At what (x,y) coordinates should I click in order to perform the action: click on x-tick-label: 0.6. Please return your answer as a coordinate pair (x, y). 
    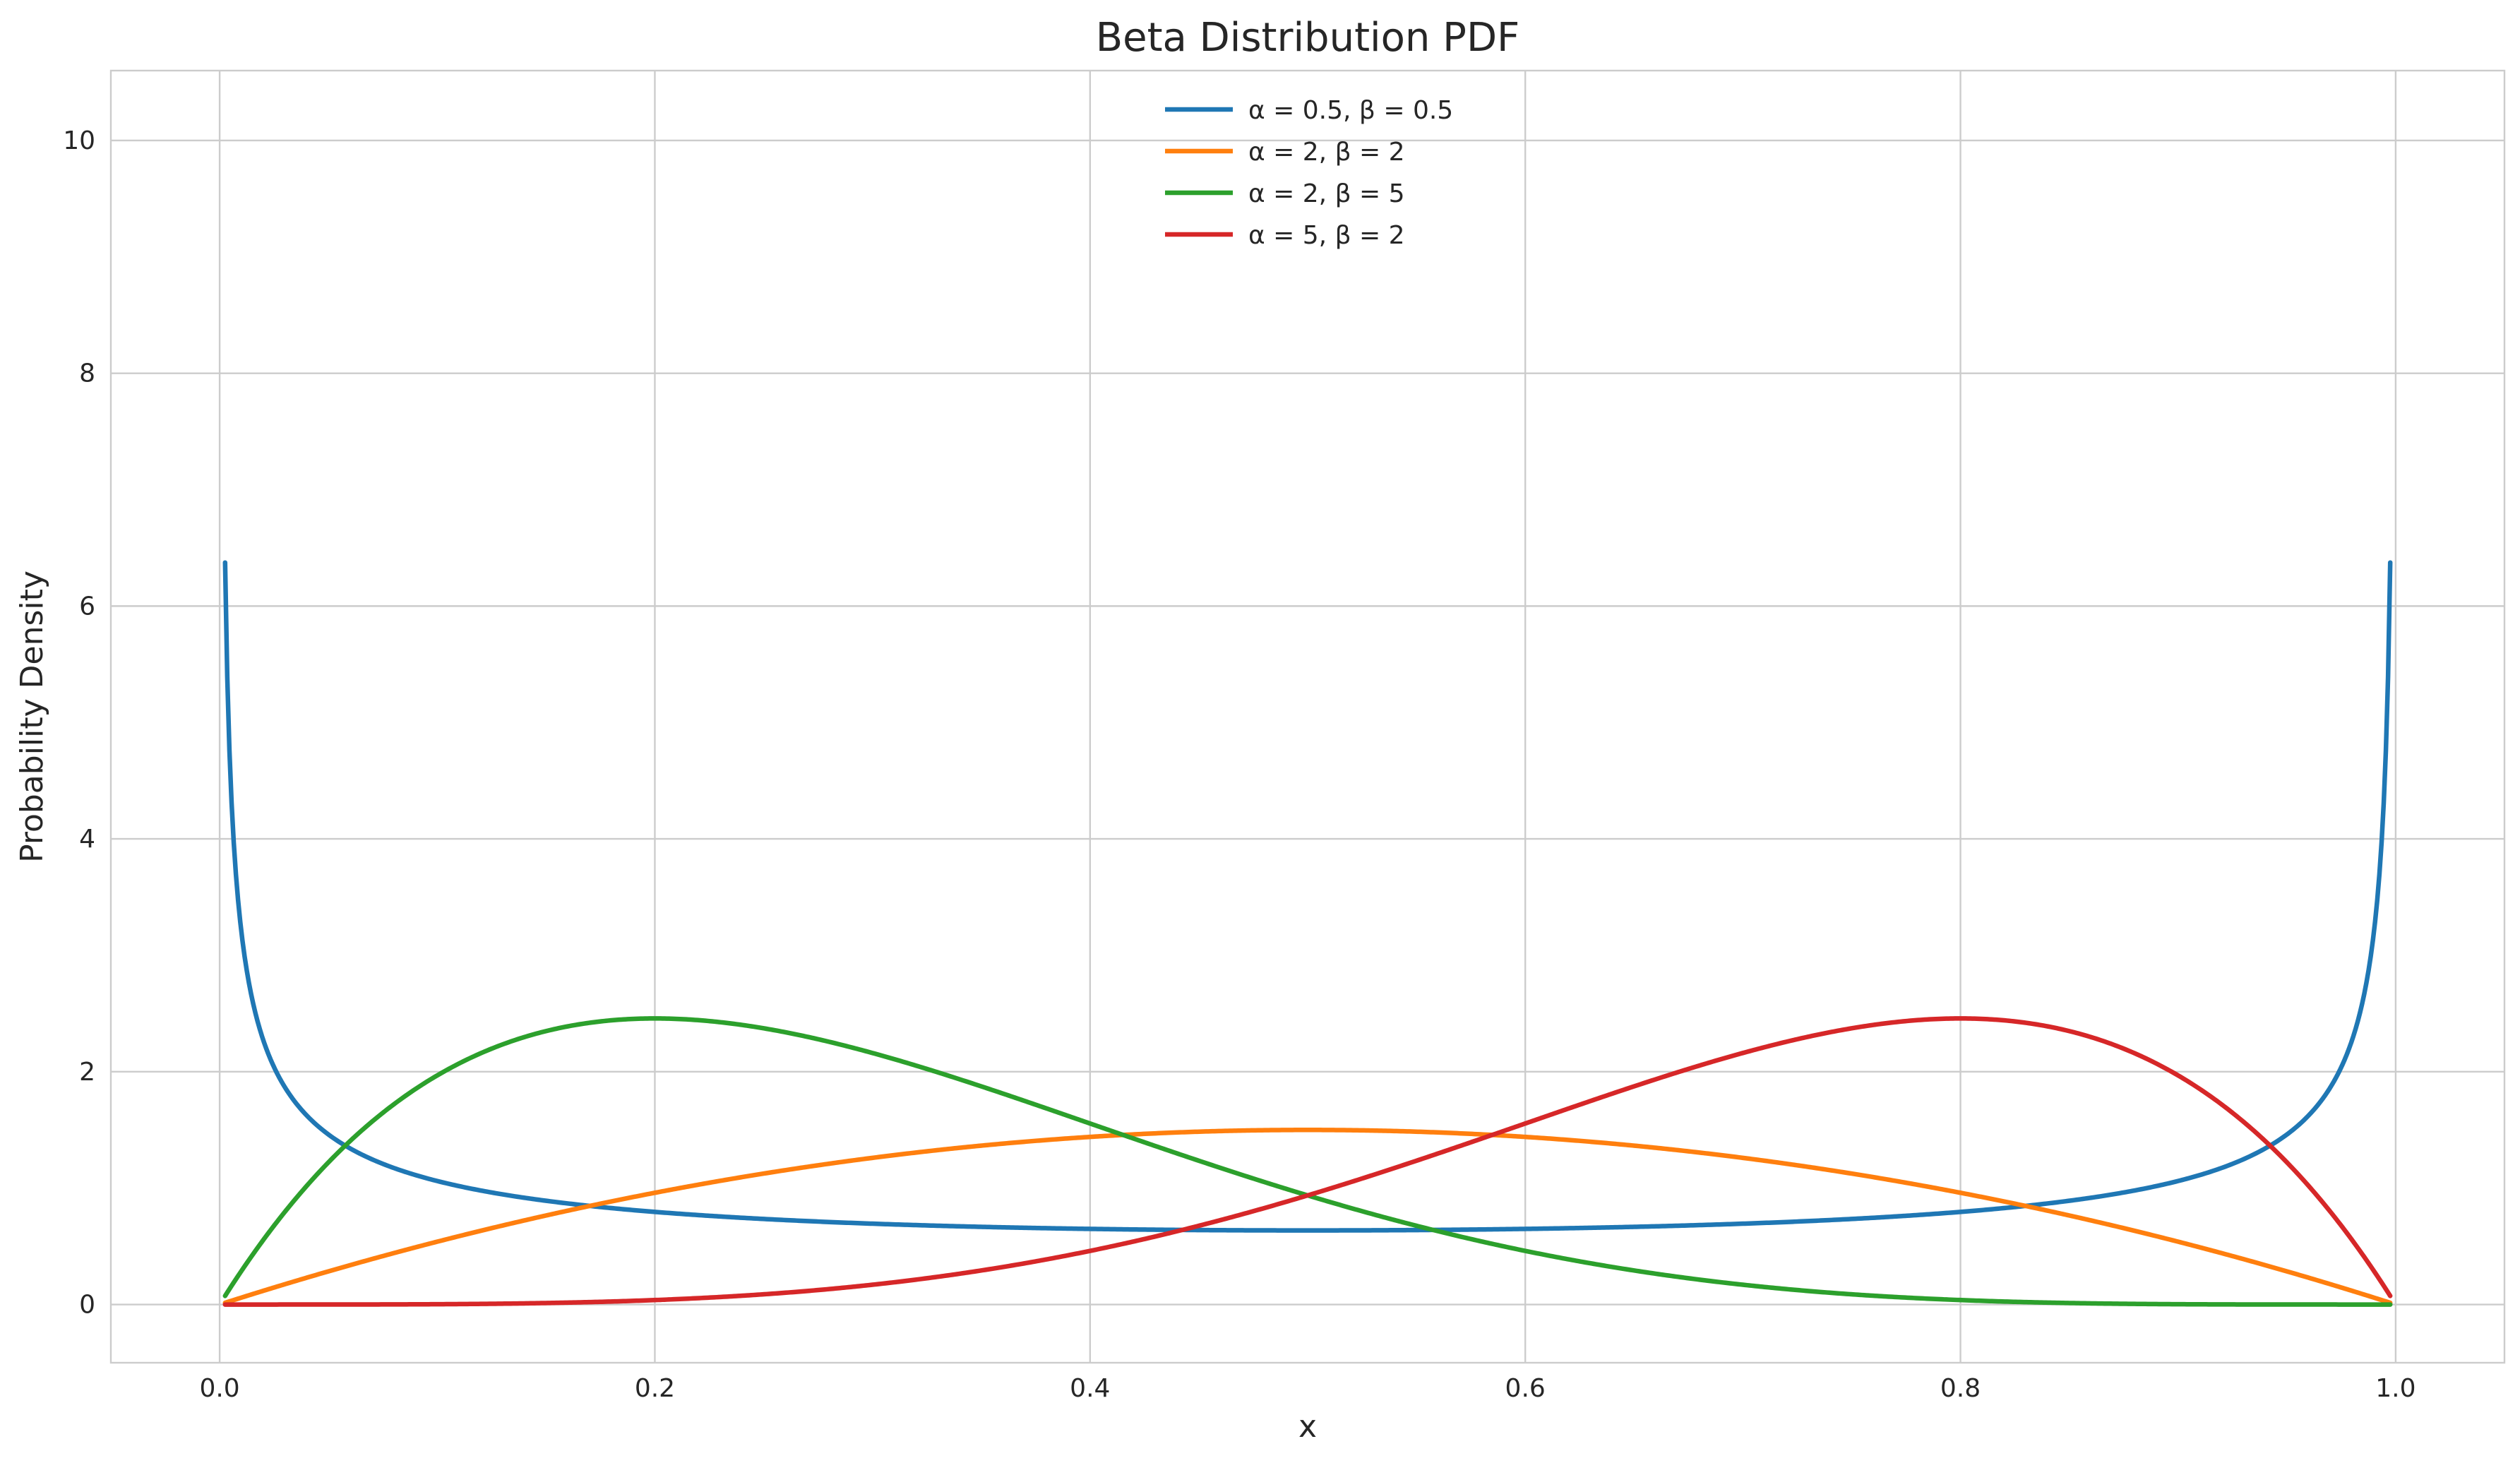
    Looking at the image, I should click on (1526, 1388).